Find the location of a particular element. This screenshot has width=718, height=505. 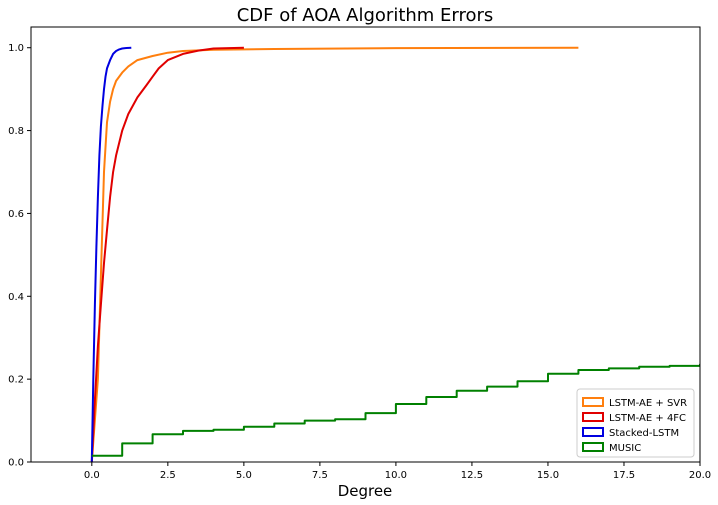

y-tick-label: 0.0 is located at coordinates (16, 463).